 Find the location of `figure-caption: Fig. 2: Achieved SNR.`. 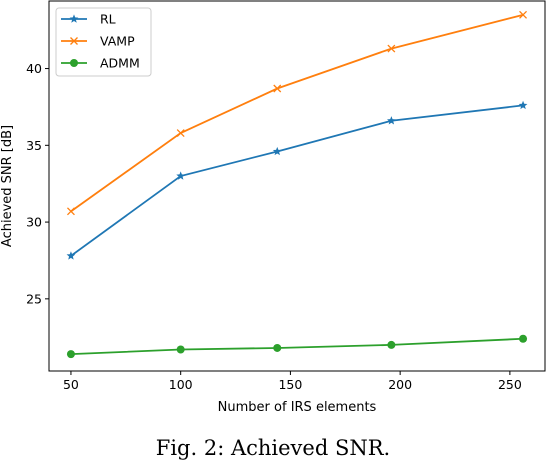

figure-caption: Fig. 2: Achieved SNR. is located at coordinates (273, 448).